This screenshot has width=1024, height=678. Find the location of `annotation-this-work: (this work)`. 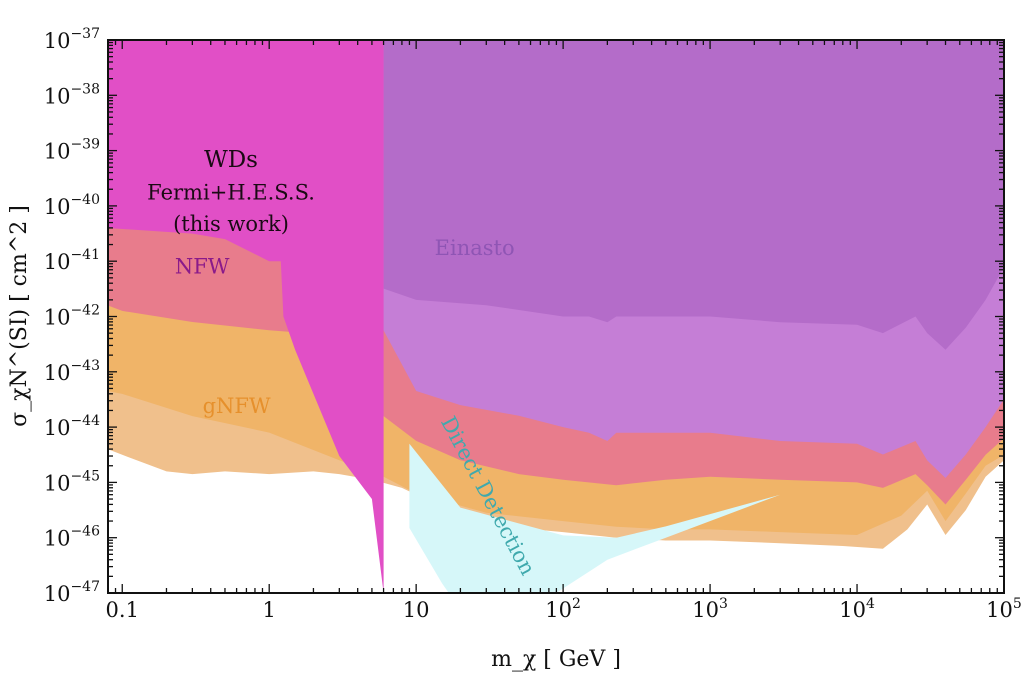

annotation-this-work: (this work) is located at coordinates (231, 224).